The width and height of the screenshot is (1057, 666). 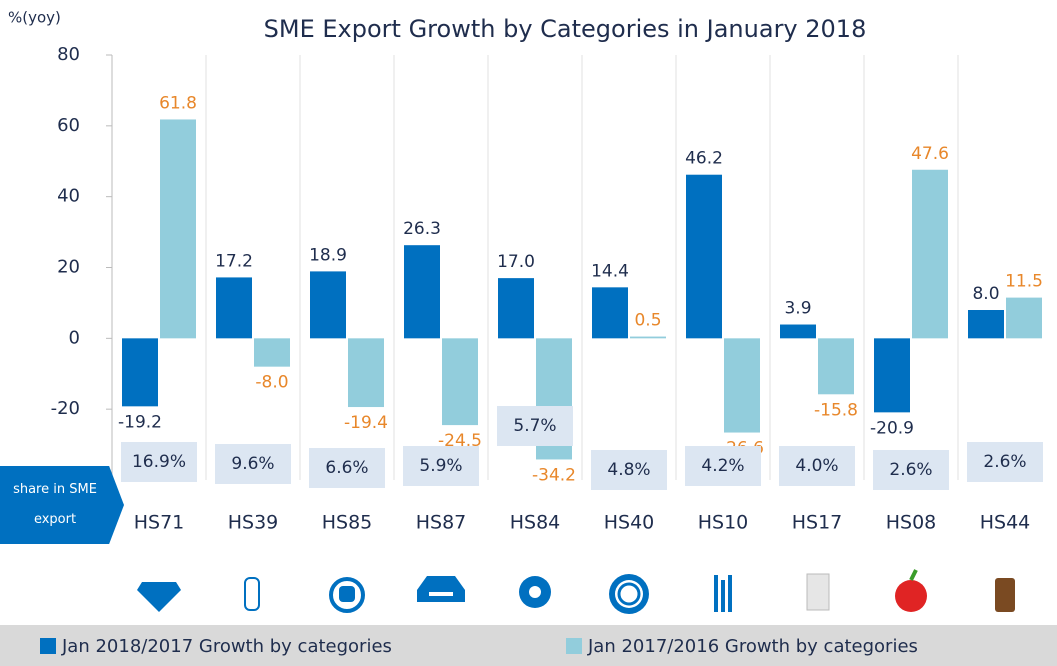 I want to click on data-label: 47.6, so click(x=930, y=154).